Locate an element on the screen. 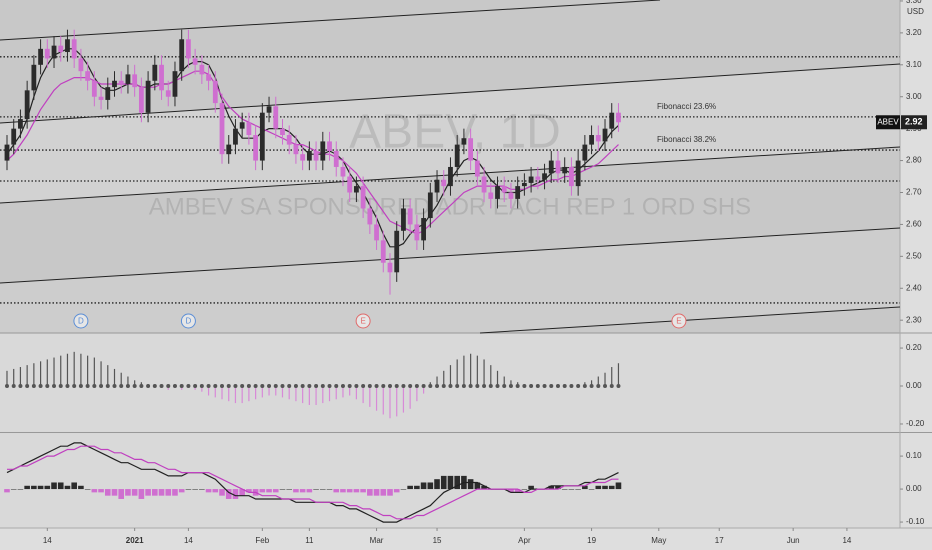 This screenshot has height=550, width=932. y-tick-label: -0.20 is located at coordinates (915, 423).